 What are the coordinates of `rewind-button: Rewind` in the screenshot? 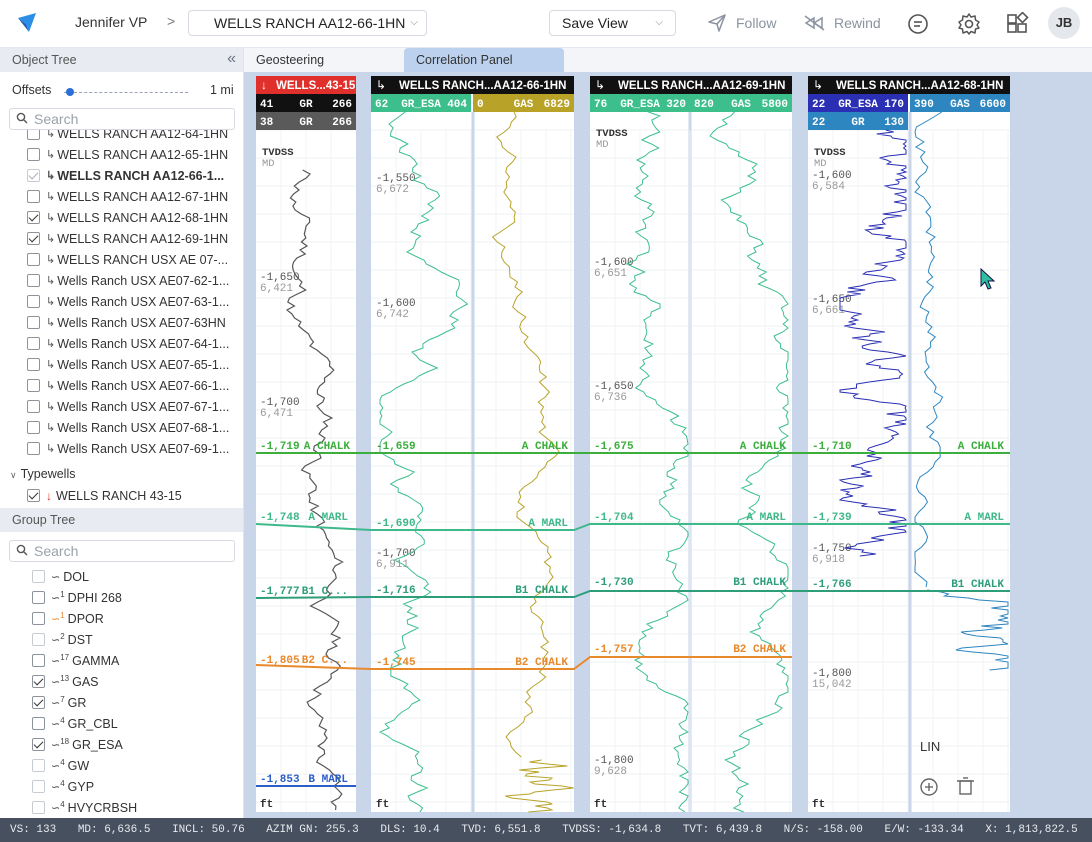 It's located at (842, 23).